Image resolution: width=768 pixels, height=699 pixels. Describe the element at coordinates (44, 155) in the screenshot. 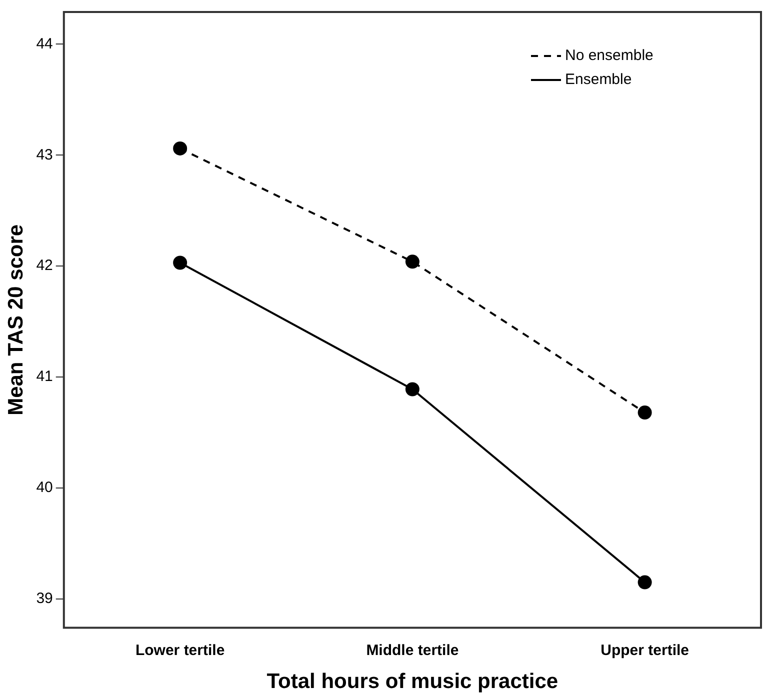

I see `y-tick-label: 43` at that location.